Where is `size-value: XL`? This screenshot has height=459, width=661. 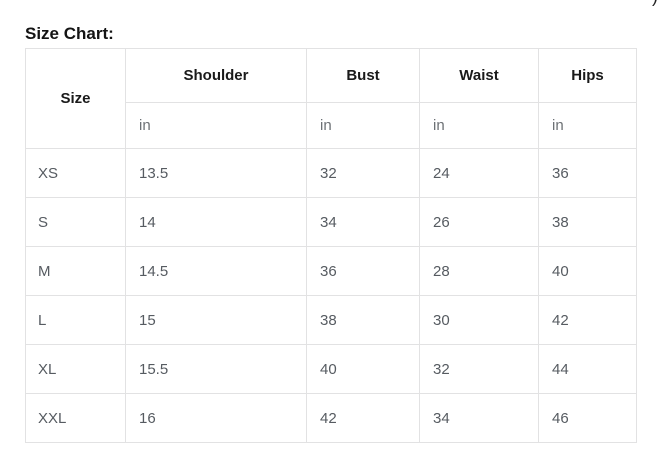 size-value: XL is located at coordinates (75, 369).